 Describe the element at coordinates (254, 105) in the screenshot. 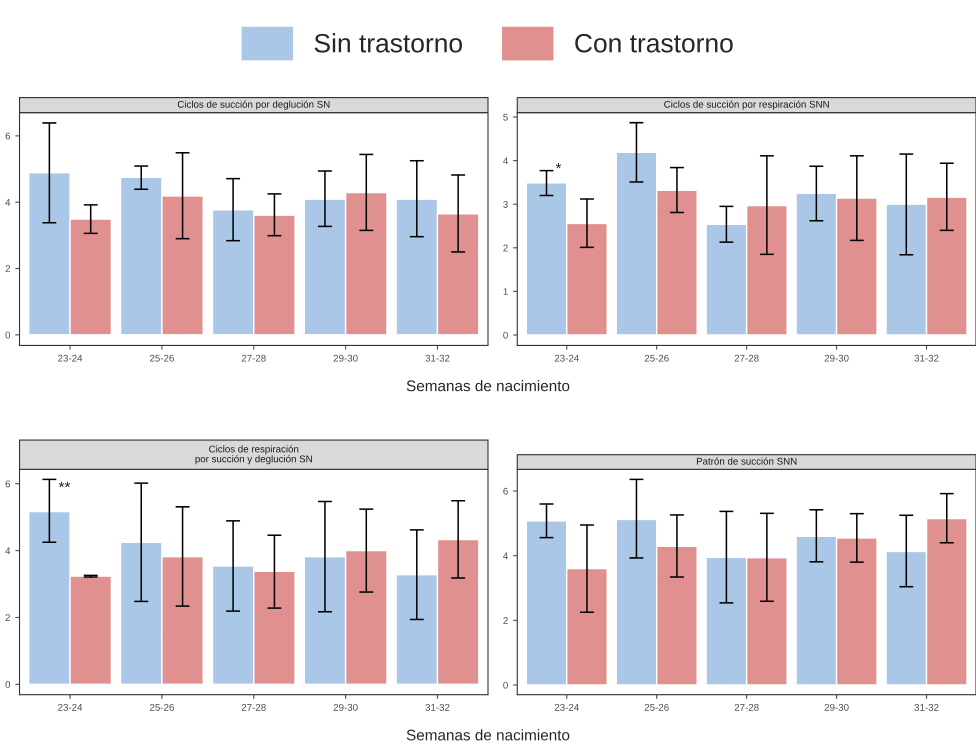

I see `chart-title: Ciclos de succión por deglución SN` at that location.